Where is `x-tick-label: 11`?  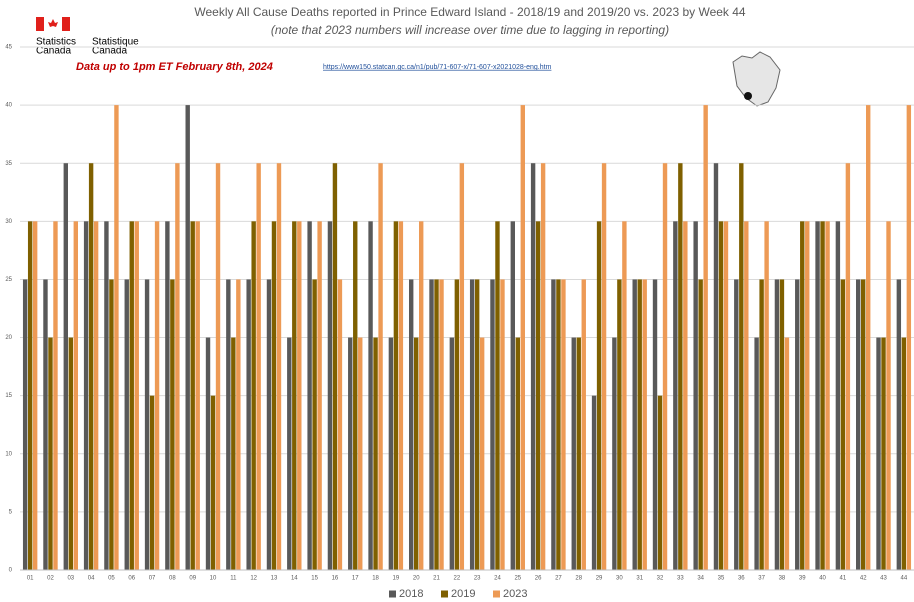 x-tick-label: 11 is located at coordinates (233, 579).